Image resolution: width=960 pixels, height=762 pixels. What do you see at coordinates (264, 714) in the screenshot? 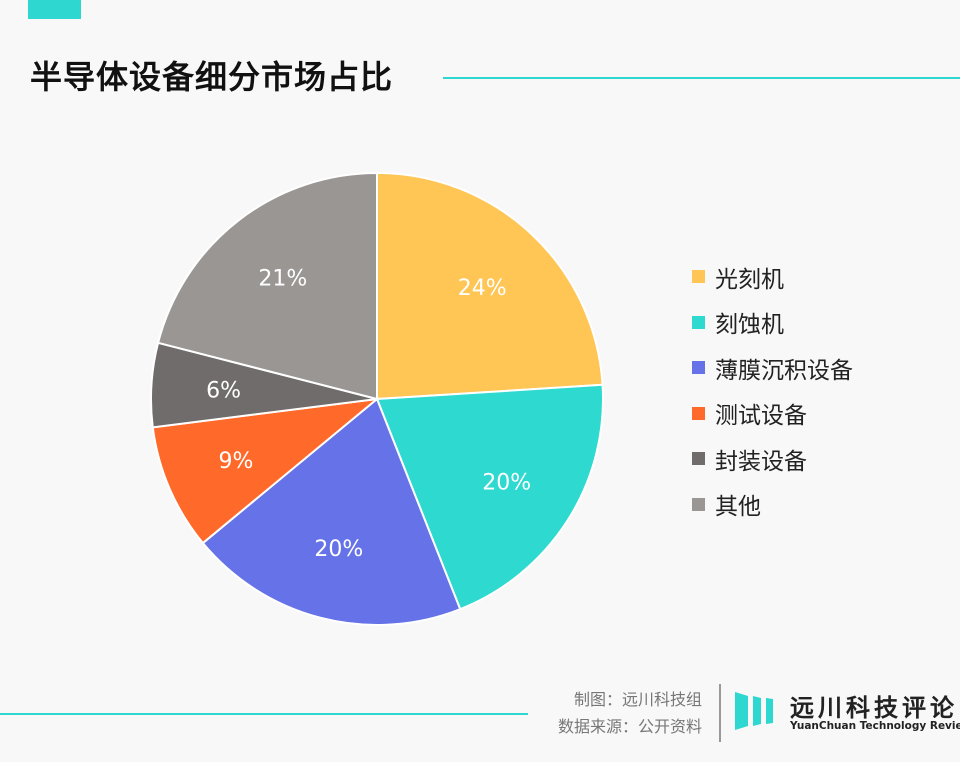
I see `footer-divider` at bounding box center [264, 714].